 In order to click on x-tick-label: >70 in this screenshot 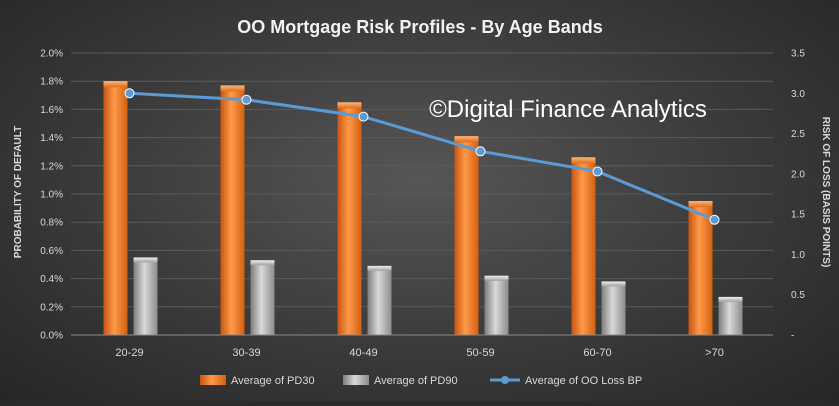, I will do `click(714, 353)`.